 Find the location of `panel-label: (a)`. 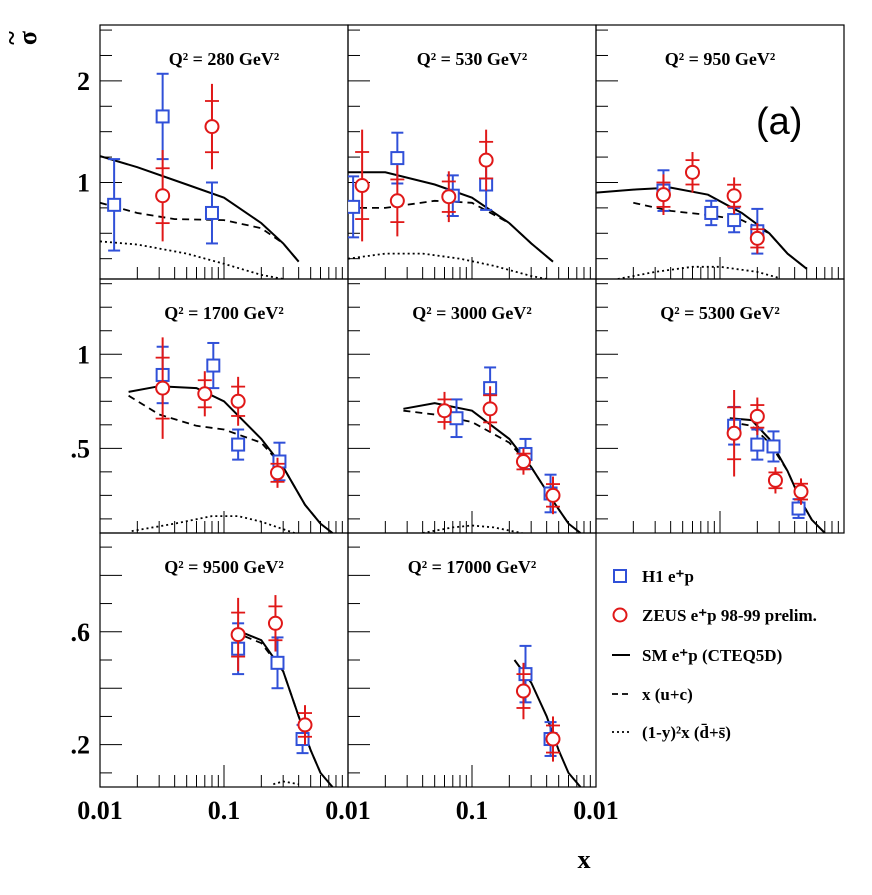

panel-label: (a) is located at coordinates (779, 122).